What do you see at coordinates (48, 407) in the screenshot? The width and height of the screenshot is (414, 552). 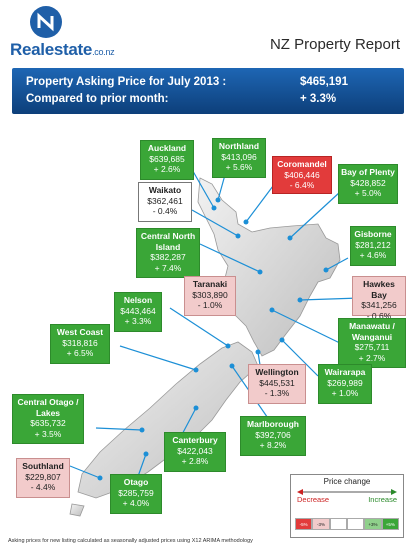 I see `region-name: Central Otago / Lakes` at bounding box center [48, 407].